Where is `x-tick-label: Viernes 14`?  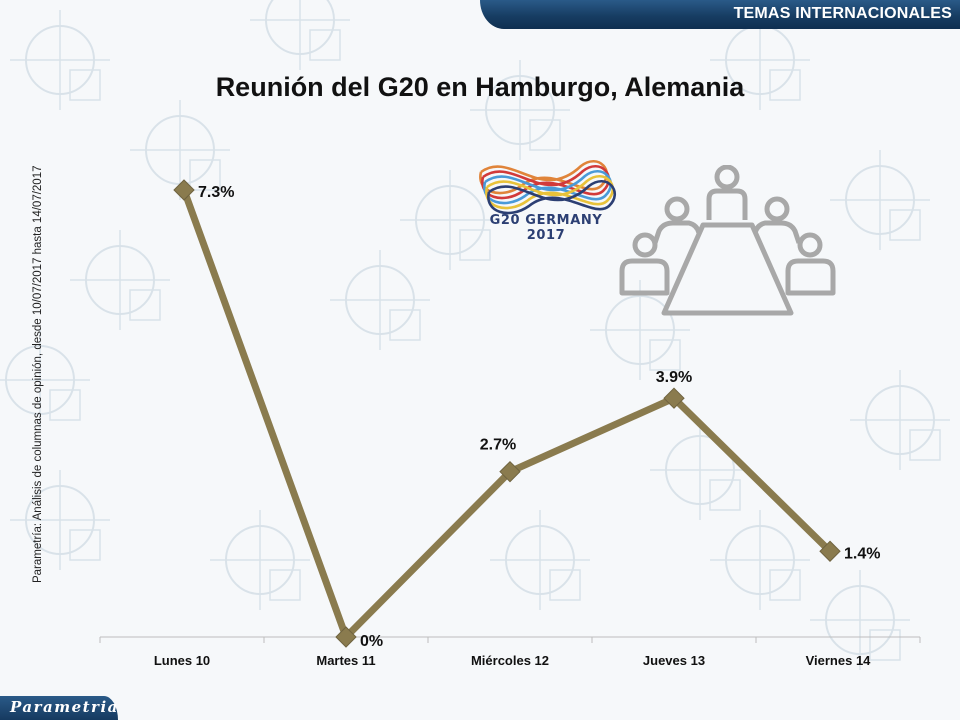
x-tick-label: Viernes 14 is located at coordinates (839, 660).